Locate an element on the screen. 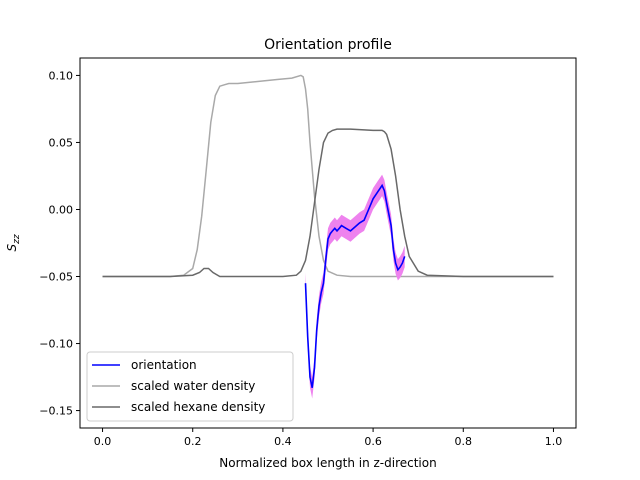  legend-label-water: scaled water density is located at coordinates (193, 386).